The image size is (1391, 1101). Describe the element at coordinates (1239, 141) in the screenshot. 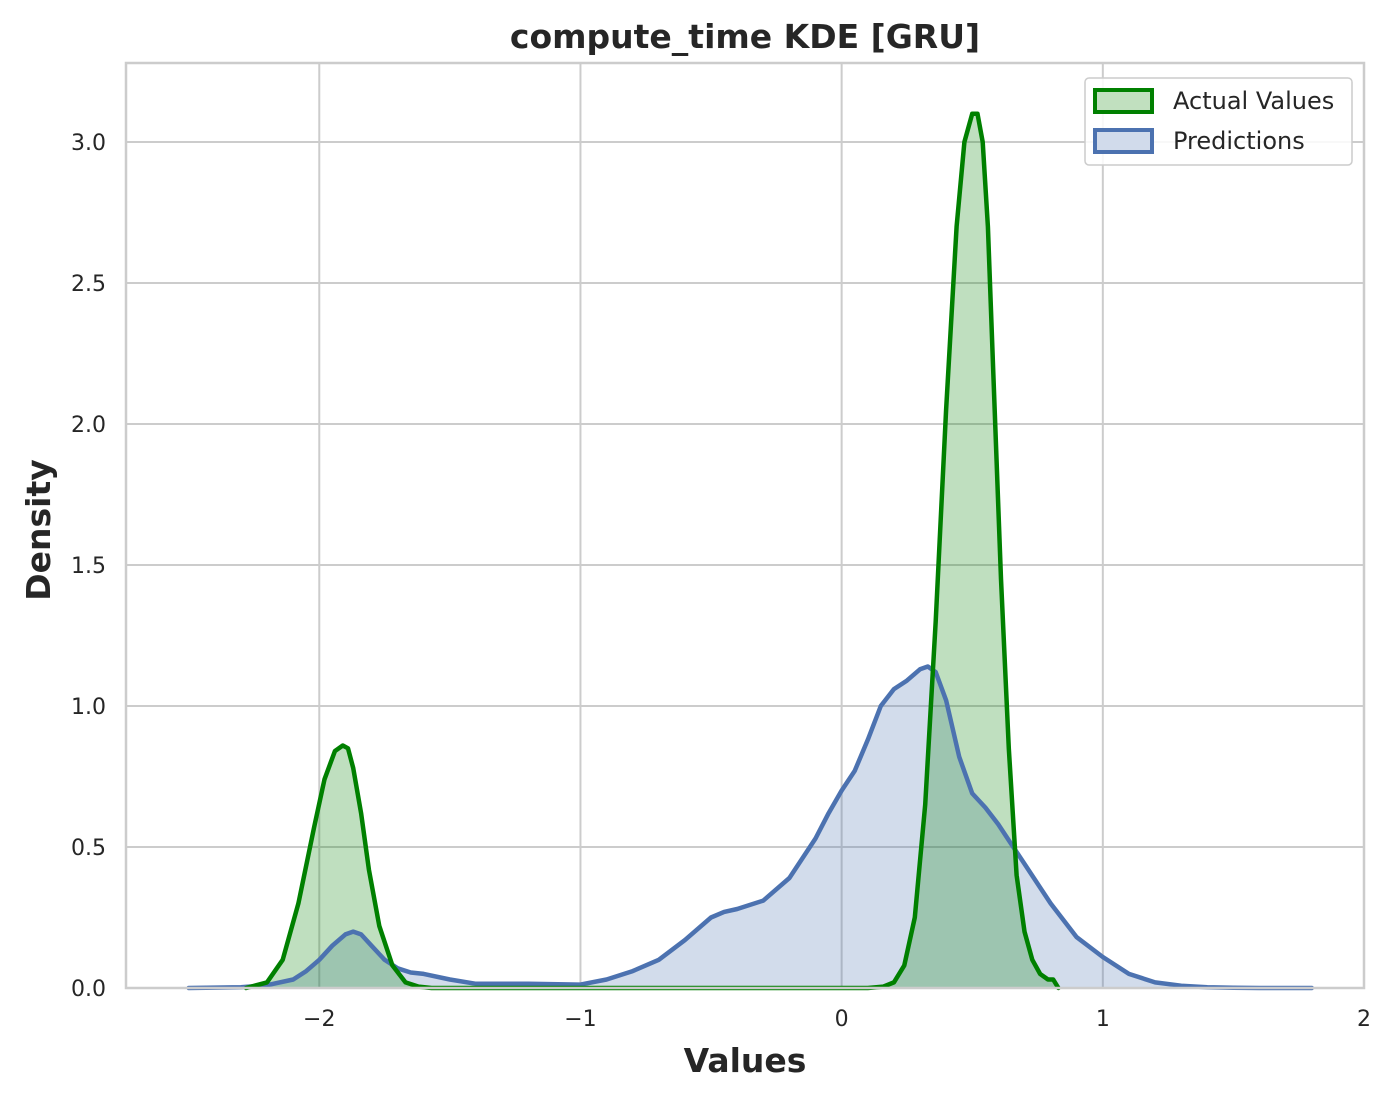

I see `legend-label-predictions: Predictions` at that location.